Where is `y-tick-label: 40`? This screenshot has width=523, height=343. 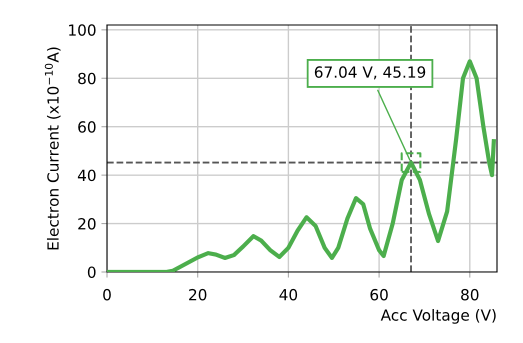 y-tick-label: 40 is located at coordinates (87, 176).